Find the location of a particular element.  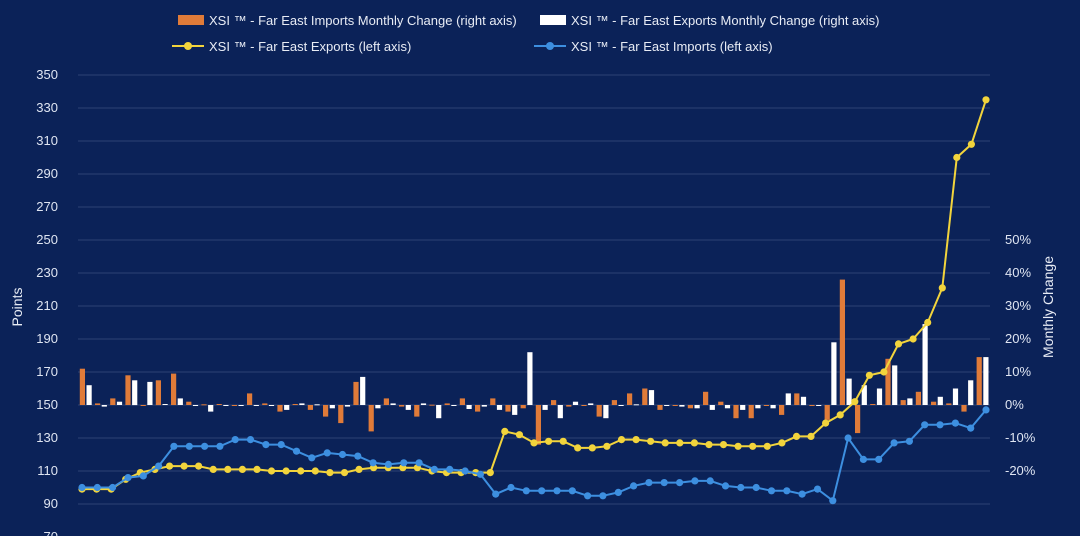

right-tick-label: 40% is located at coordinates (1018, 272).